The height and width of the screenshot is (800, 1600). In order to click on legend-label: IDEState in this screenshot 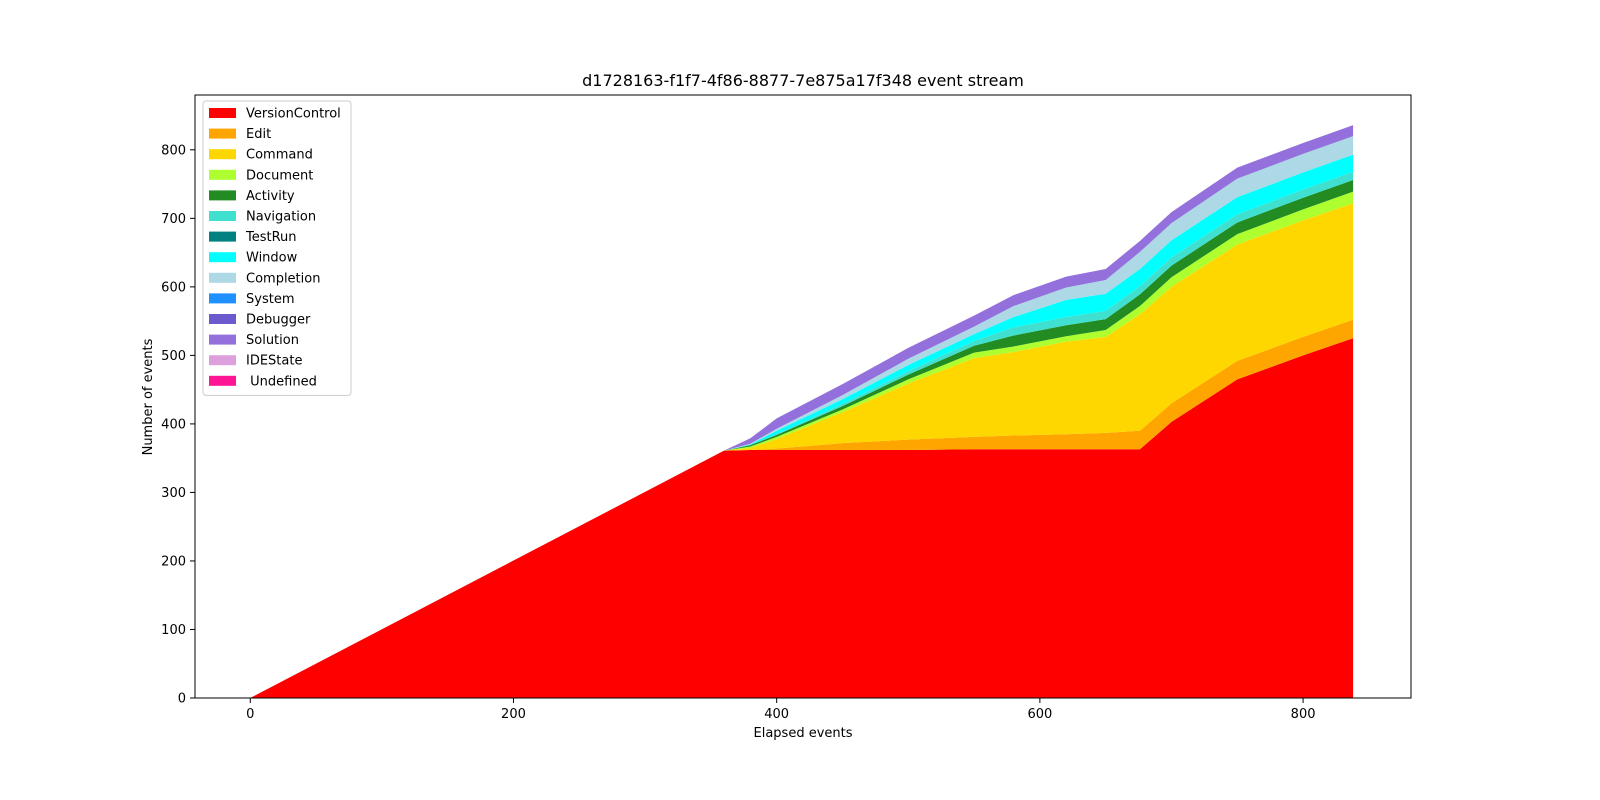, I will do `click(274, 361)`.